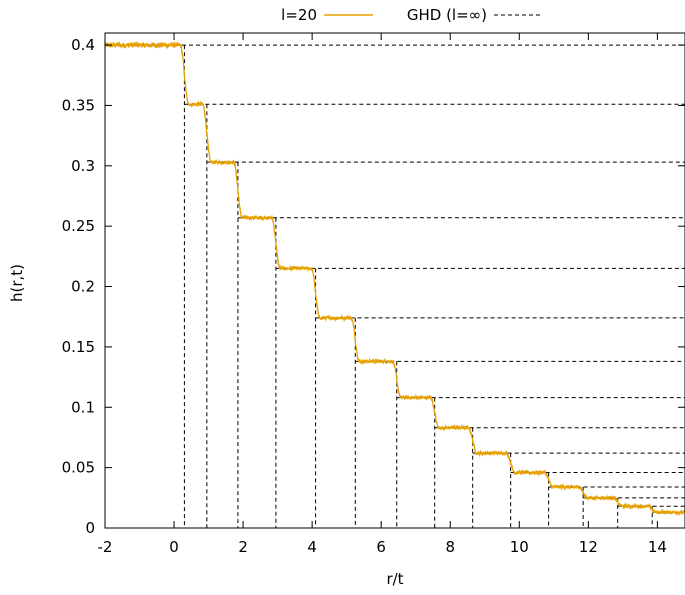  What do you see at coordinates (78, 105) in the screenshot?
I see `y-tick-label: 0.35` at bounding box center [78, 105].